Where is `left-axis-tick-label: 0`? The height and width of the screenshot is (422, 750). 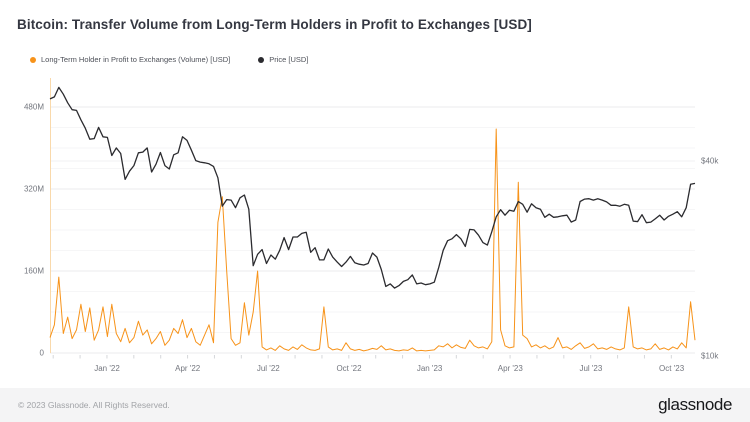
left-axis-tick-label: 0 is located at coordinates (42, 353).